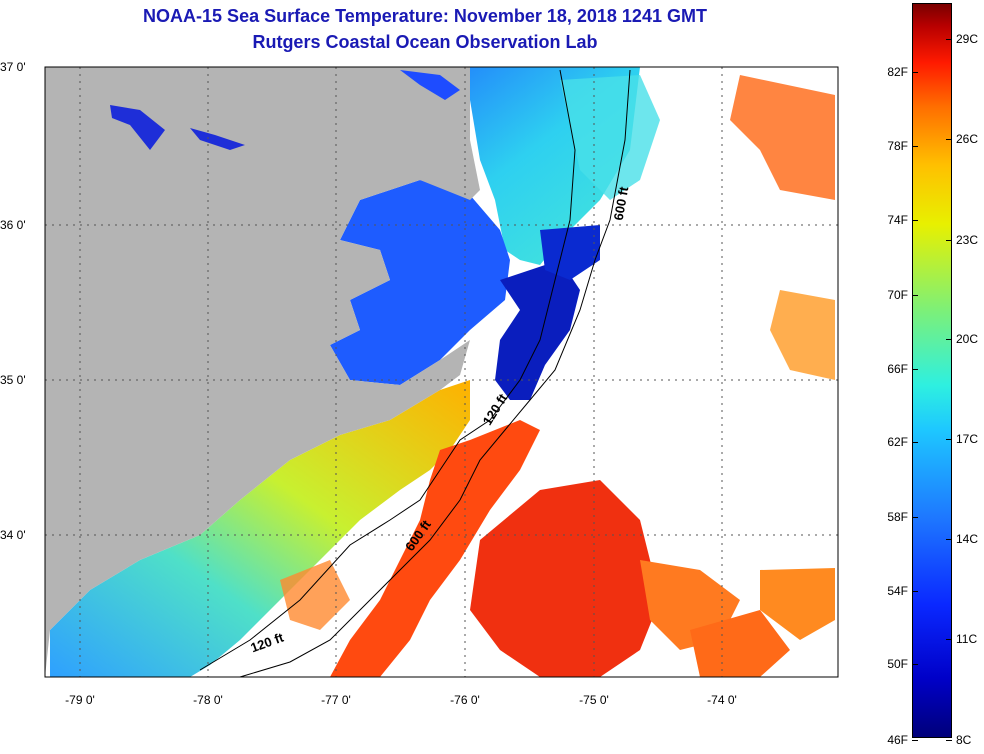  I want to click on colorbar-label-26c: 26C, so click(967, 139).